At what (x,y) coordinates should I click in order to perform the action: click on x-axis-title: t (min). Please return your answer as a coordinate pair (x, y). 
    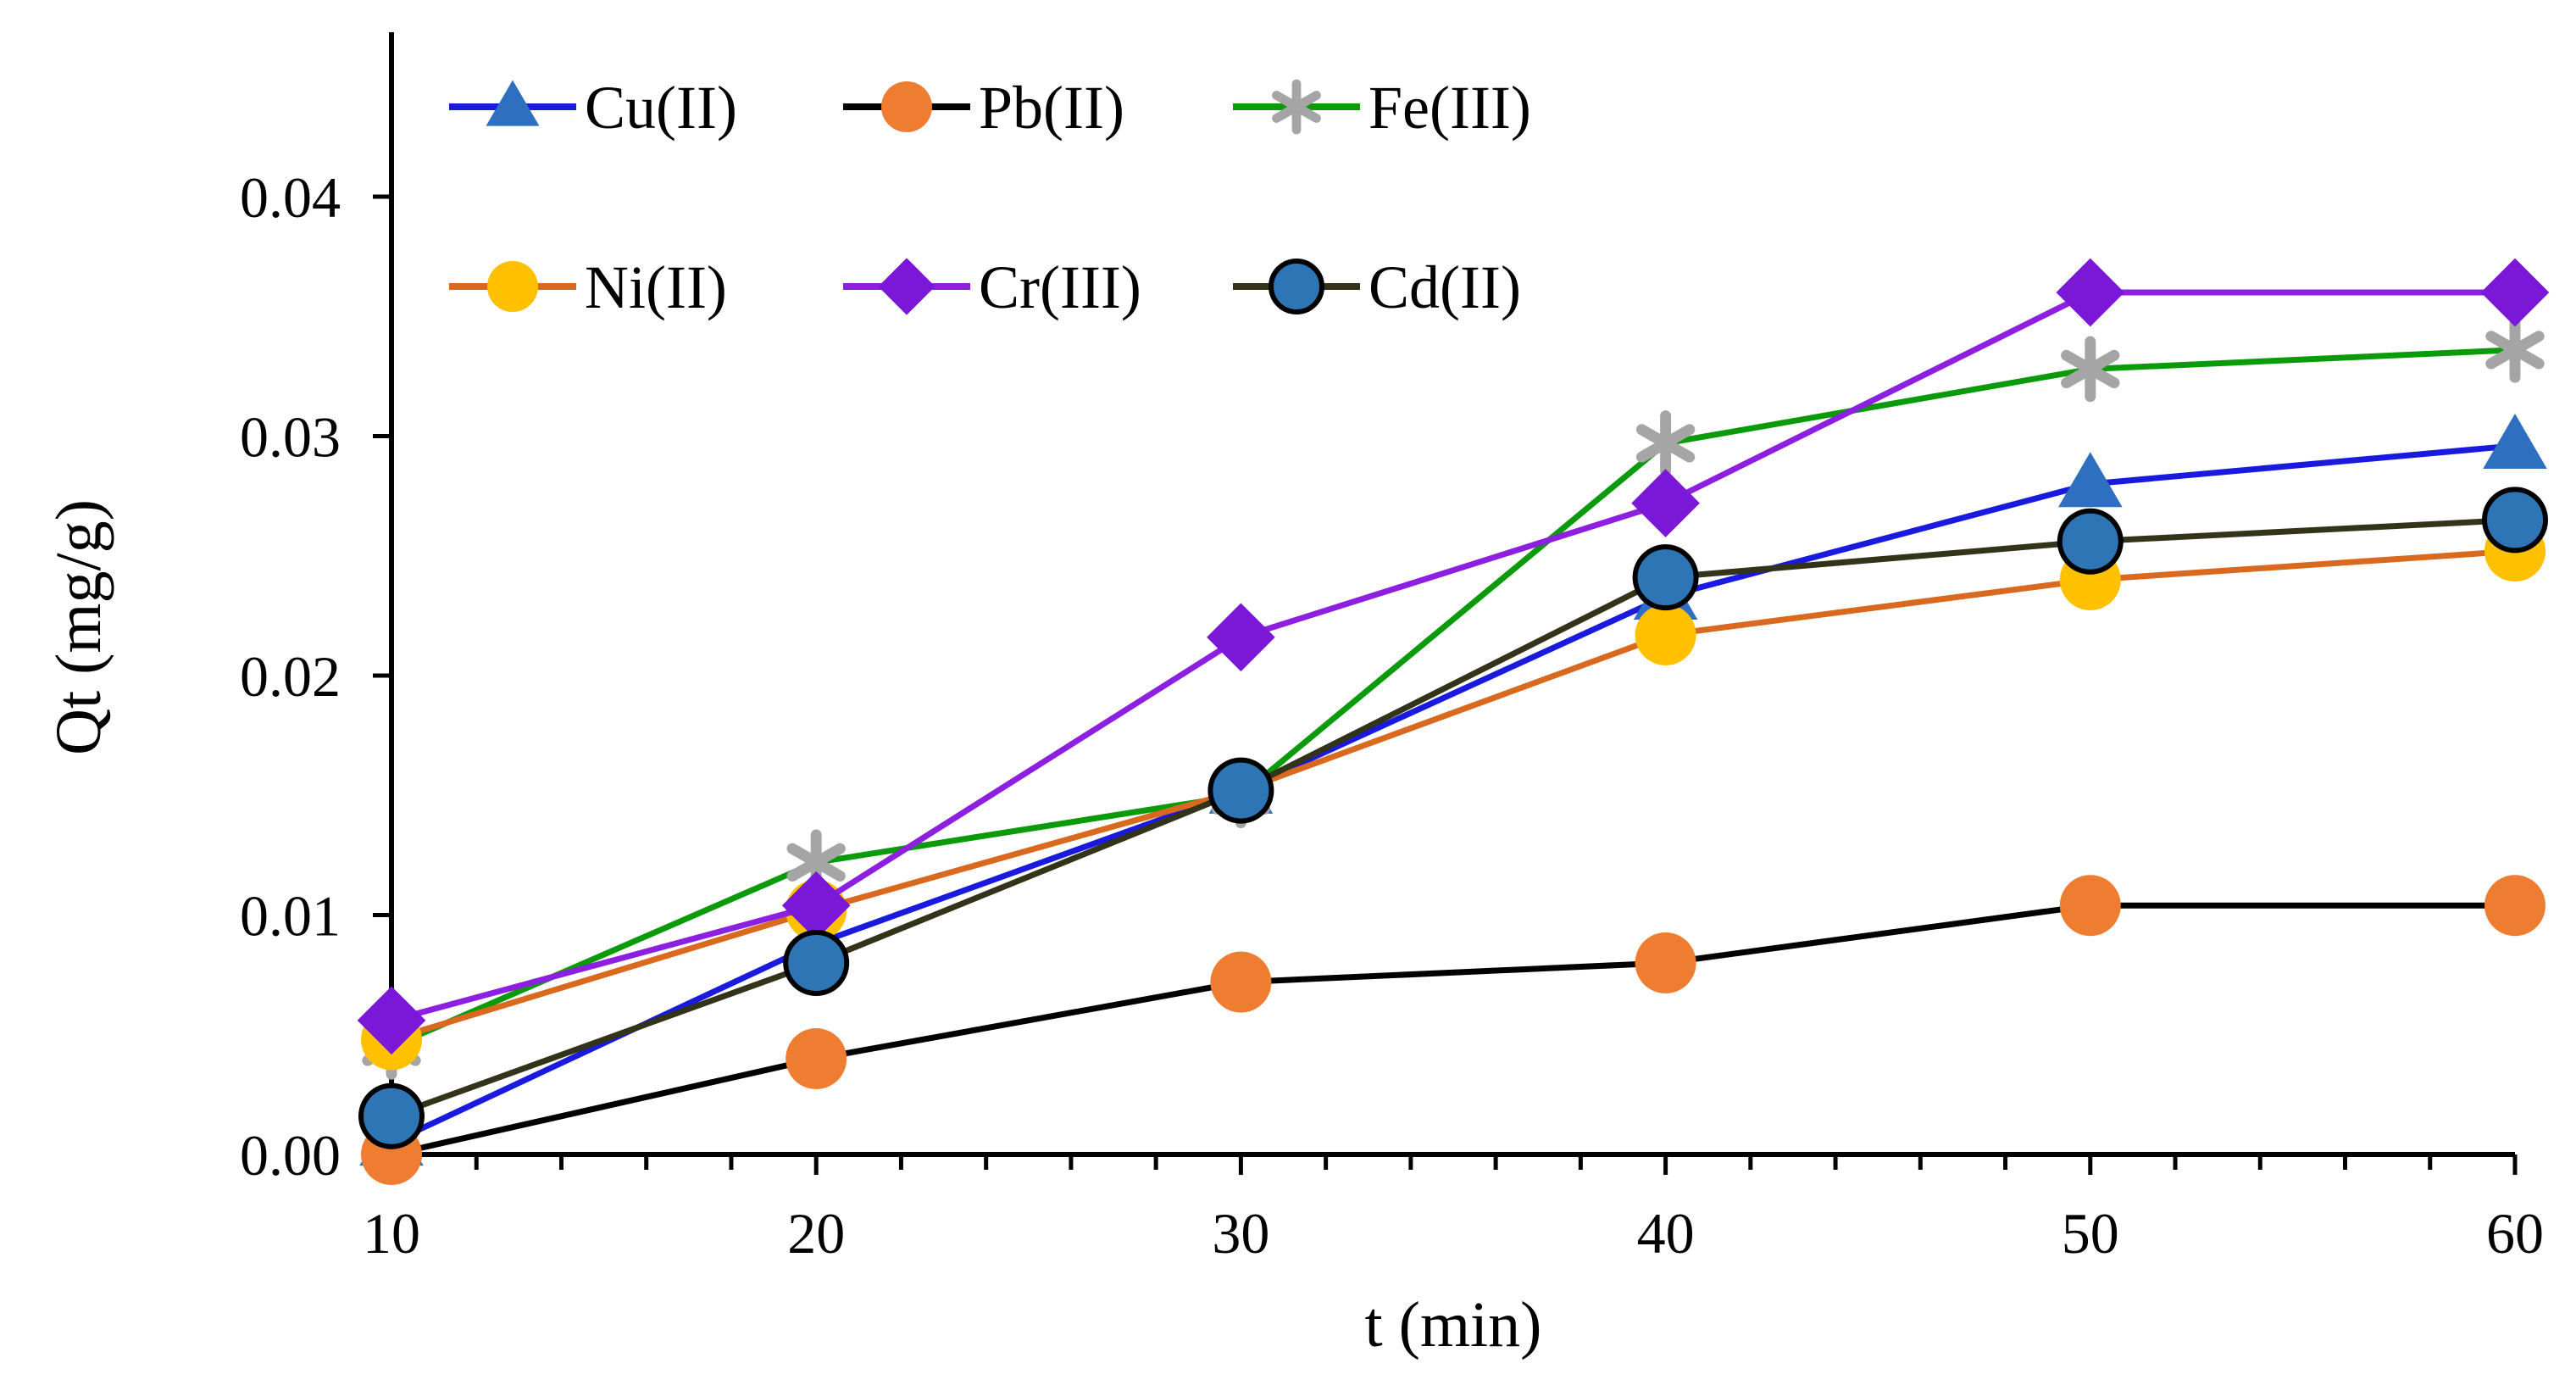
    Looking at the image, I should click on (1453, 1325).